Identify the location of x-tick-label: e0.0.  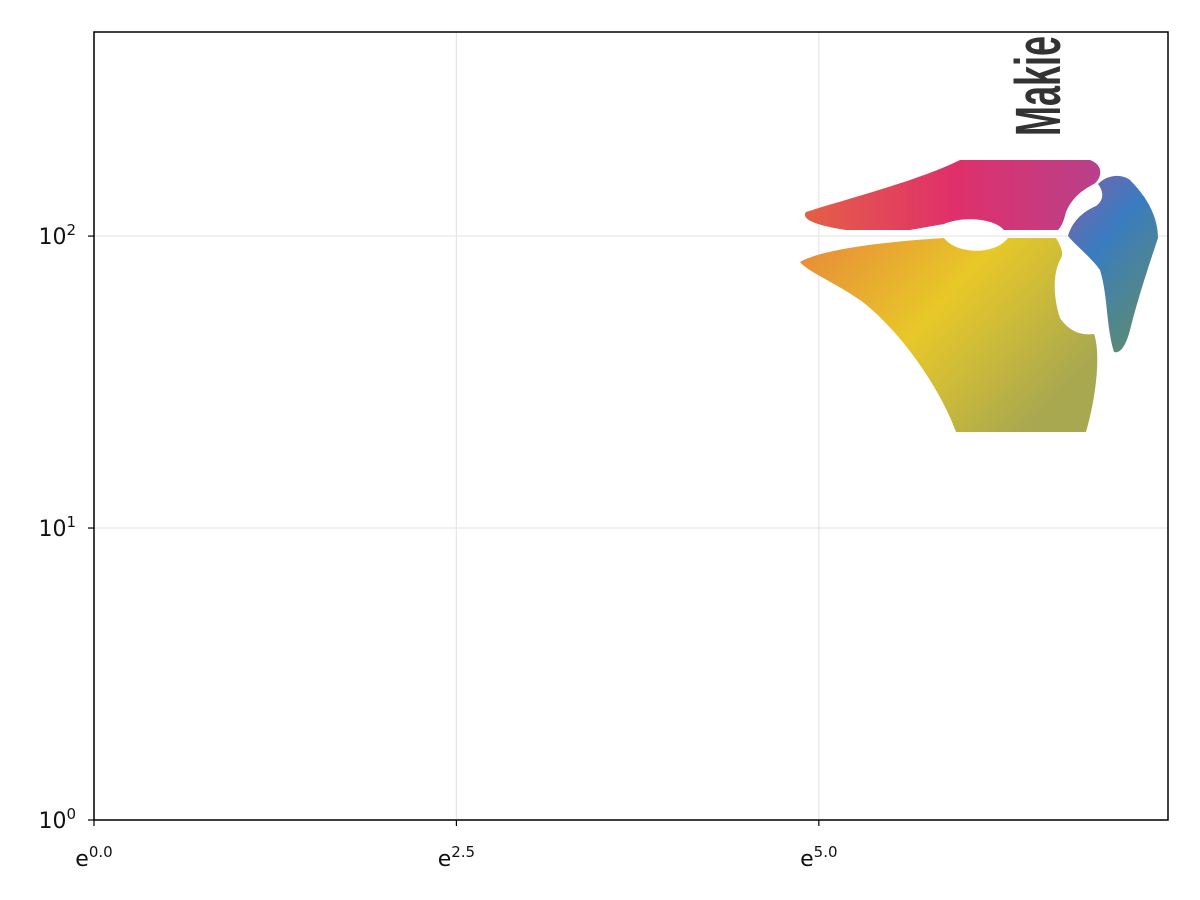
(93, 857).